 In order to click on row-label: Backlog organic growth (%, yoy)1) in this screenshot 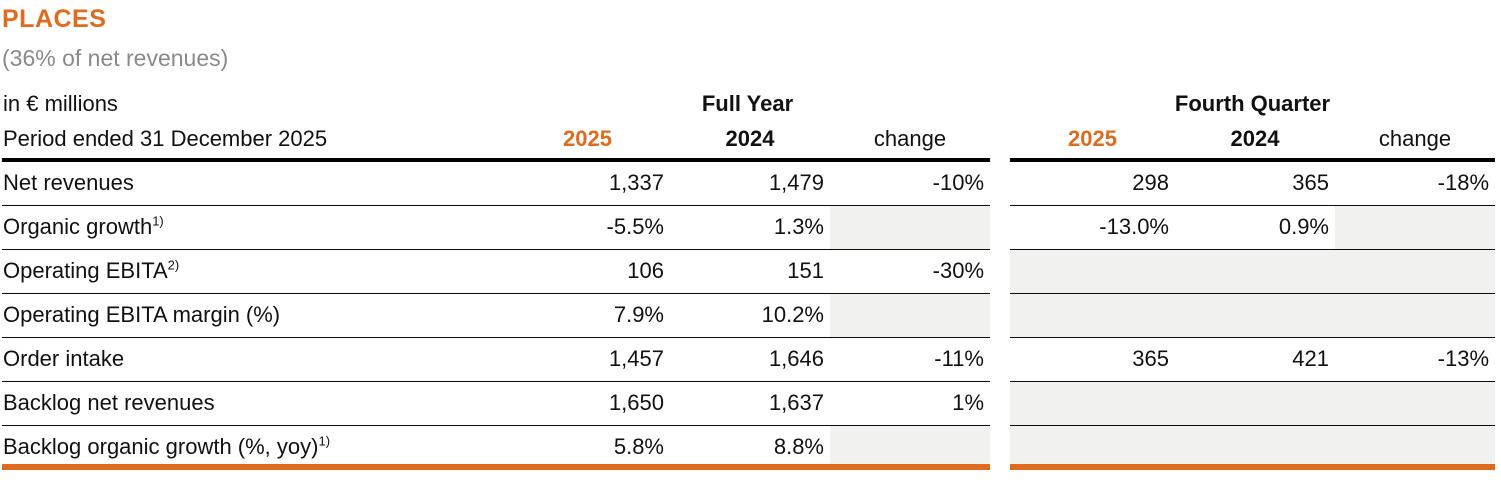, I will do `click(253, 448)`.